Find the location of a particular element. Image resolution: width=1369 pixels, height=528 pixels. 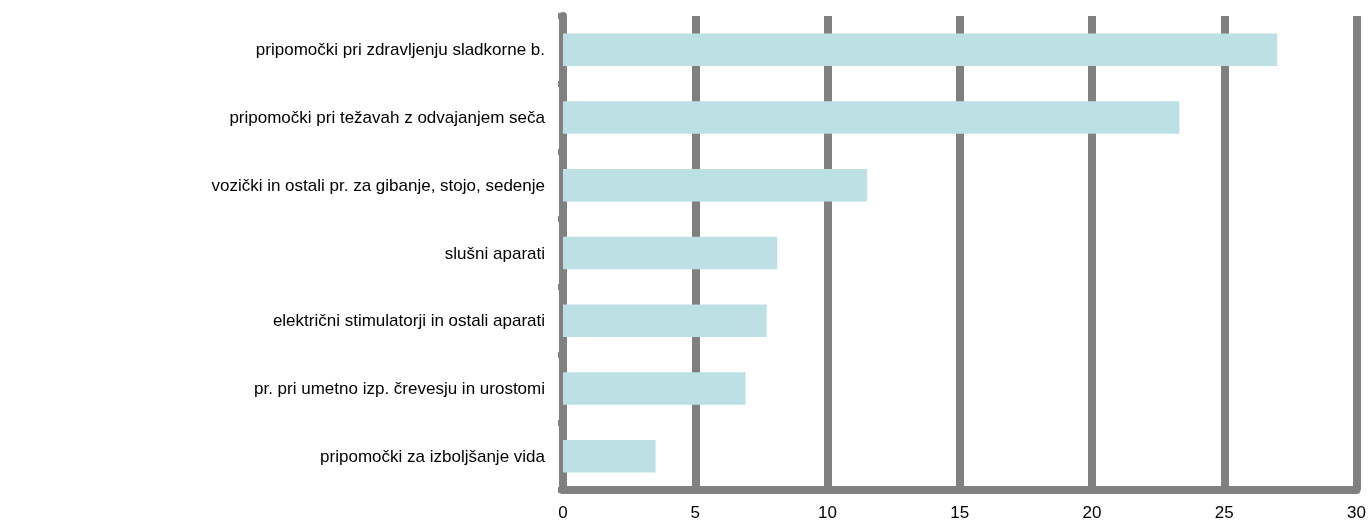

y-tick-label: pripomočki za izboljšanje vida is located at coordinates (433, 456).